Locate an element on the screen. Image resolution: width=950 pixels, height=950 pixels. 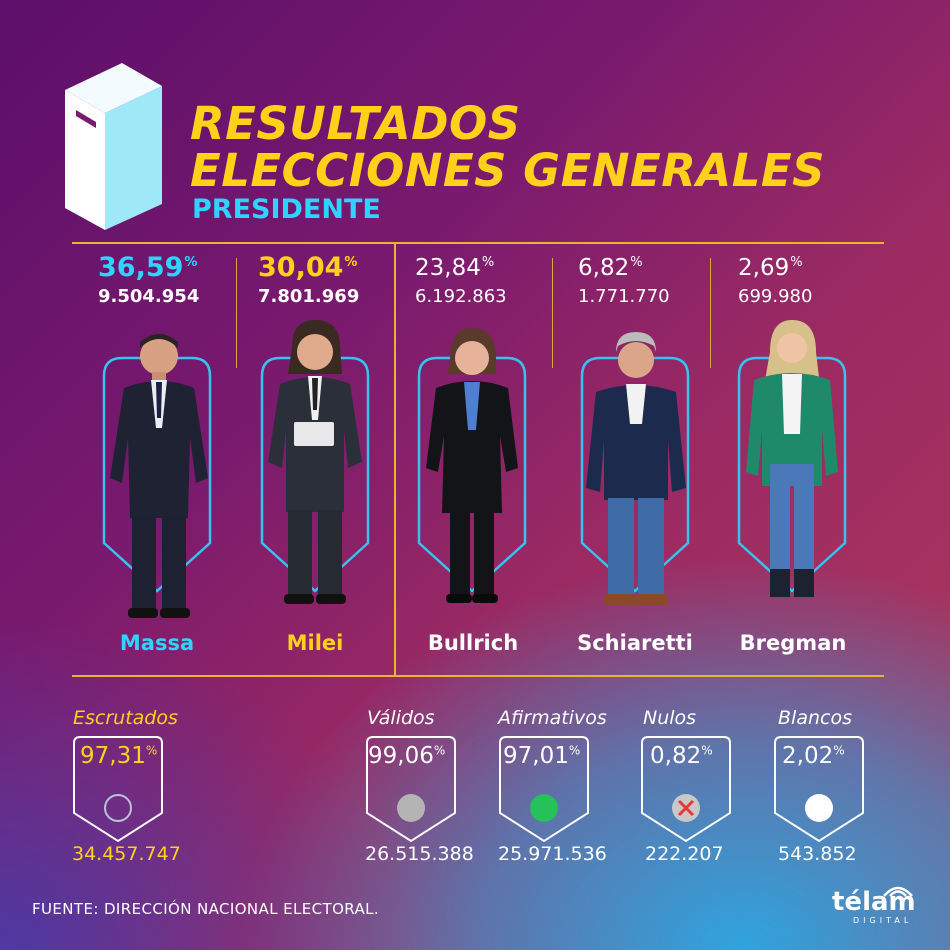
candidate-name: Massa is located at coordinates (157, 643).